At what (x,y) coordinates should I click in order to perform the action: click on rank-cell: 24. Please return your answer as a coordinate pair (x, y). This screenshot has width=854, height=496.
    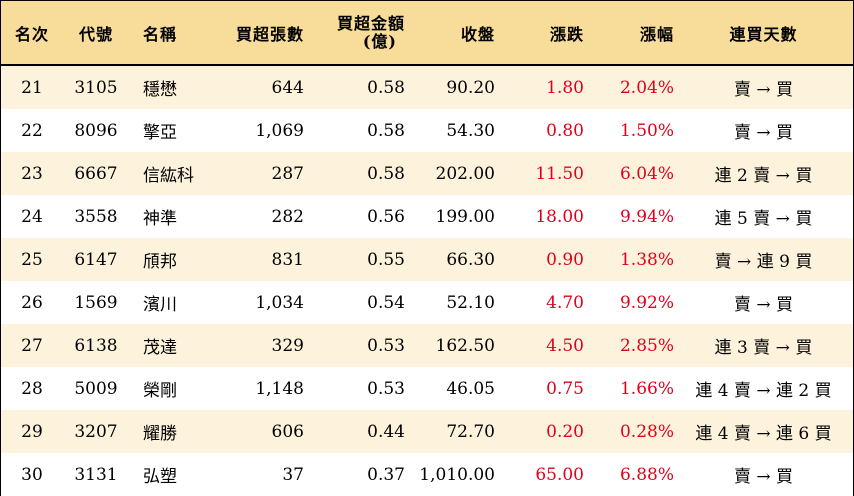
    Looking at the image, I should click on (32, 216).